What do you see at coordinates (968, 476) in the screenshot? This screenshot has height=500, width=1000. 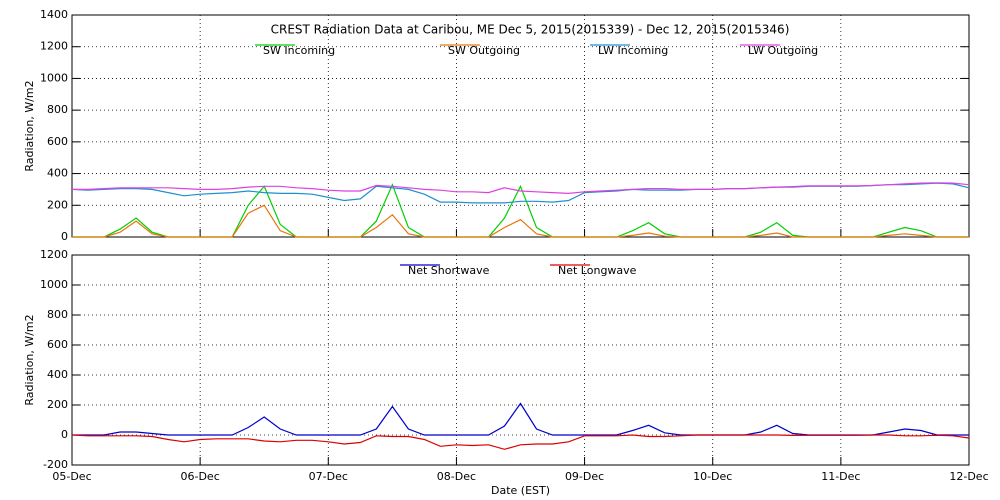 I see `x-tick-label: 12-Dec` at bounding box center [968, 476].